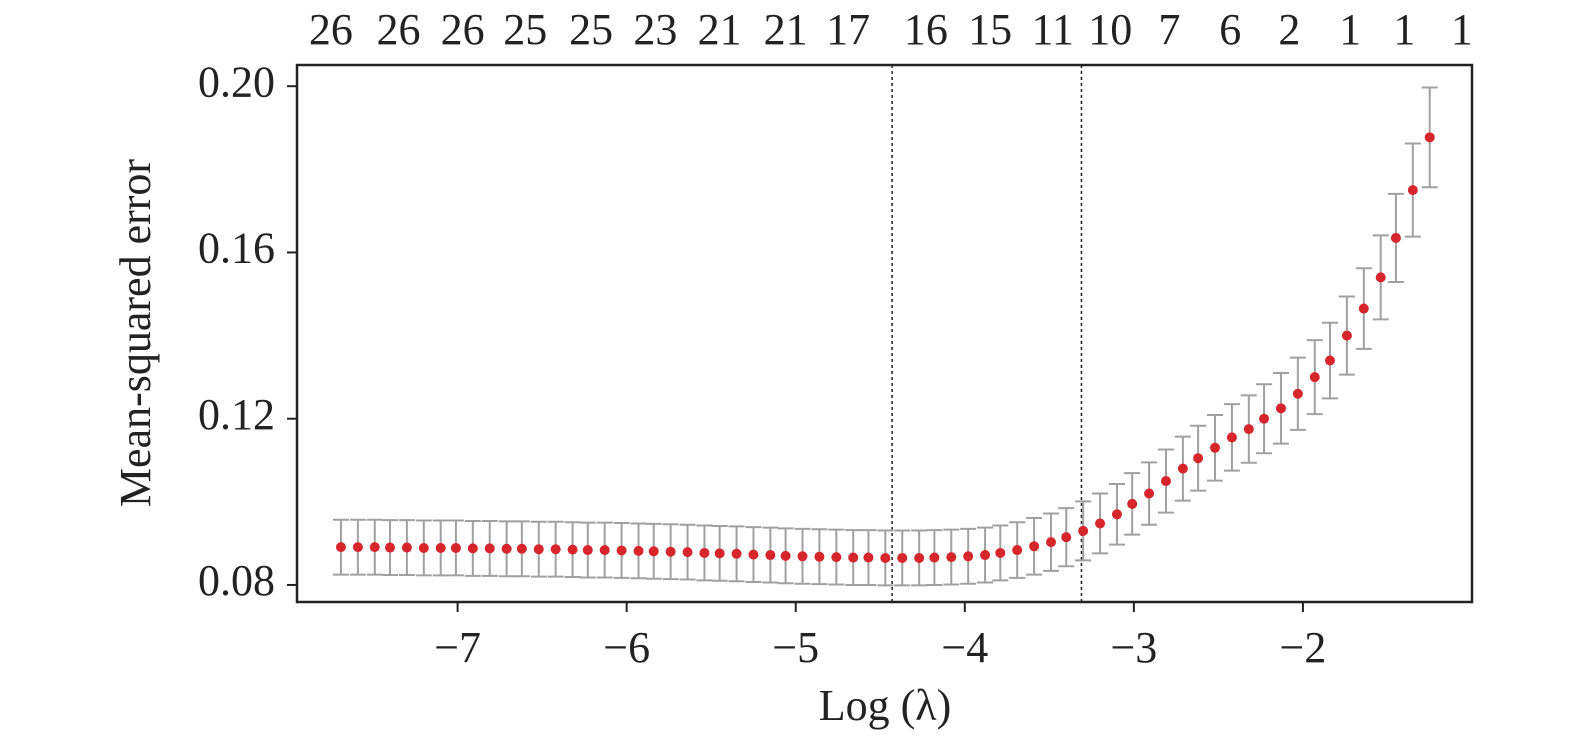  What do you see at coordinates (135, 333) in the screenshot?
I see `y-axis-label: Mean-squared error` at bounding box center [135, 333].